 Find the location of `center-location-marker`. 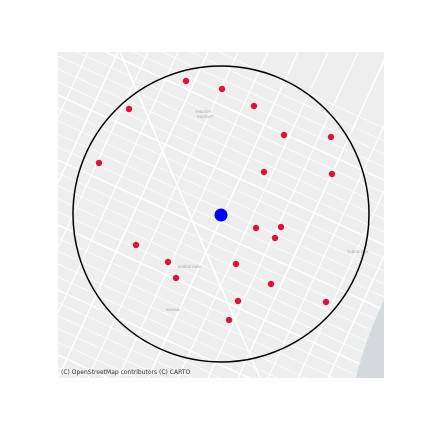

center-location-marker is located at coordinates (221, 215).